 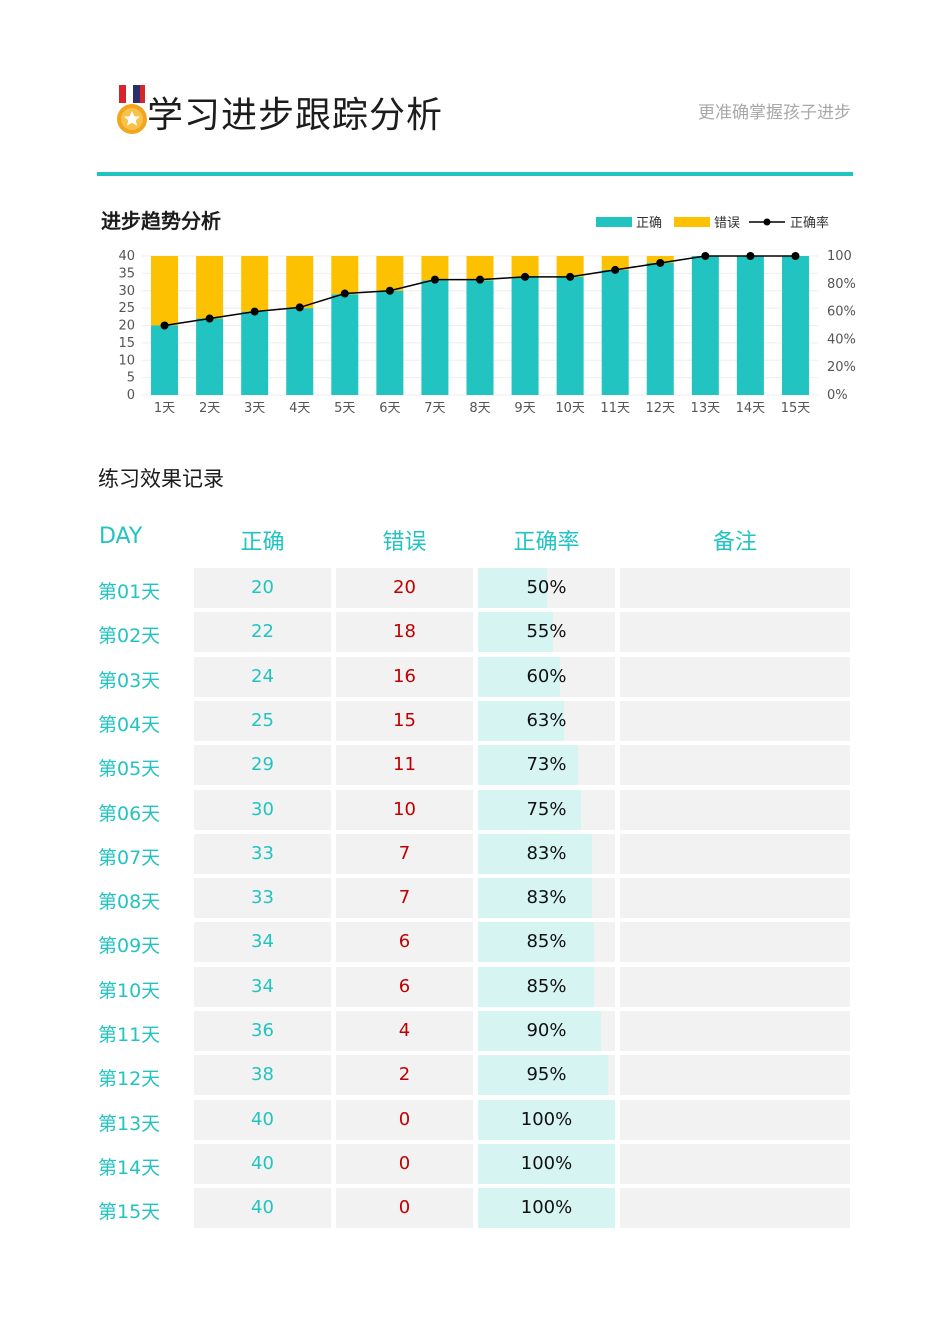 What do you see at coordinates (706, 408) in the screenshot?
I see `x-axis-tick-label: 13天` at bounding box center [706, 408].